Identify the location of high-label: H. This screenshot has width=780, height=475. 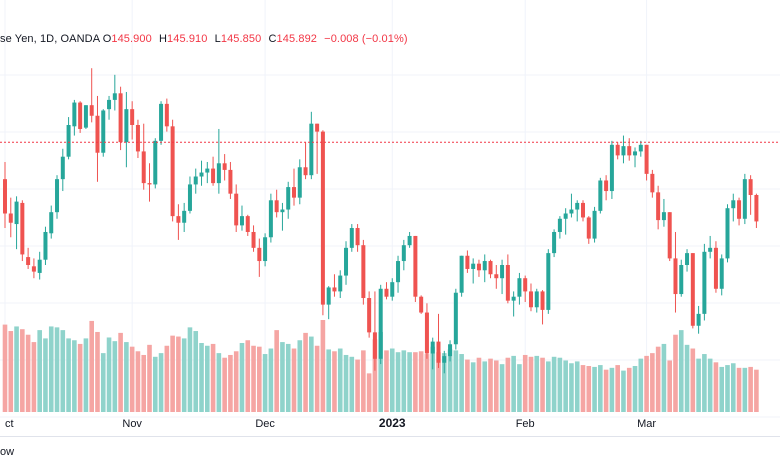
(163, 39).